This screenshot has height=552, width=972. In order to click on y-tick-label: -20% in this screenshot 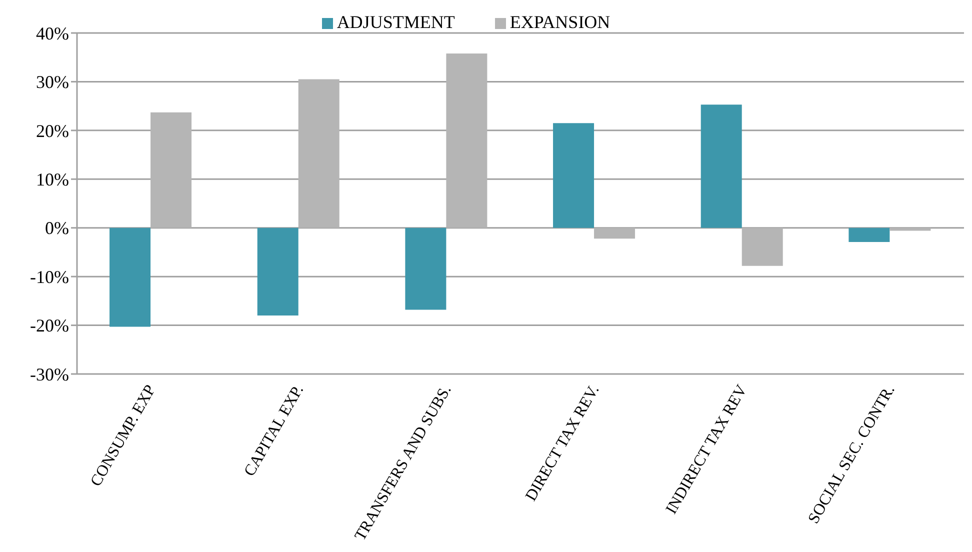, I will do `click(49, 326)`.